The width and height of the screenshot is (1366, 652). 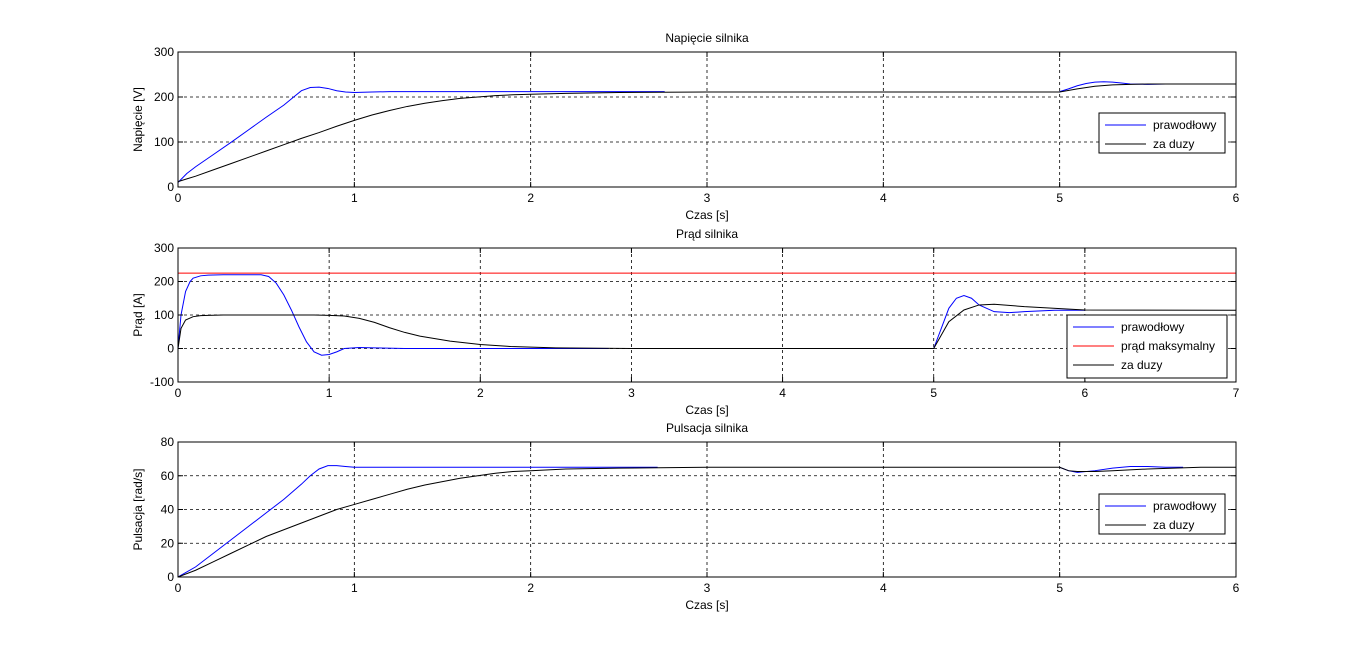 I want to click on y-tick-label: 40, so click(x=168, y=510).